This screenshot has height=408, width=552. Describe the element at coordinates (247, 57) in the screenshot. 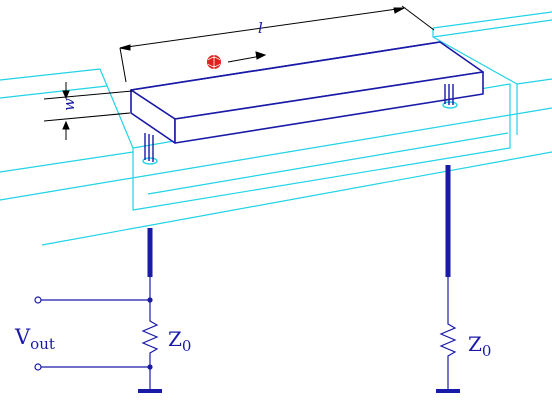

I see `arrow-right-icon` at that location.